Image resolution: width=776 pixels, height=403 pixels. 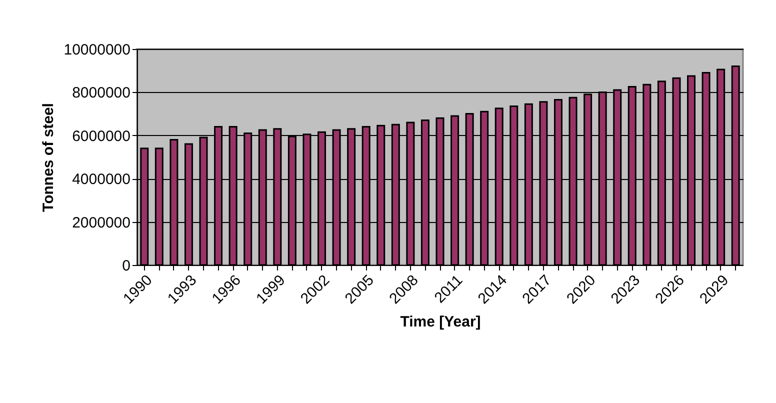 What do you see at coordinates (48, 157) in the screenshot?
I see `y-axis-title: Tonnes of steel` at bounding box center [48, 157].